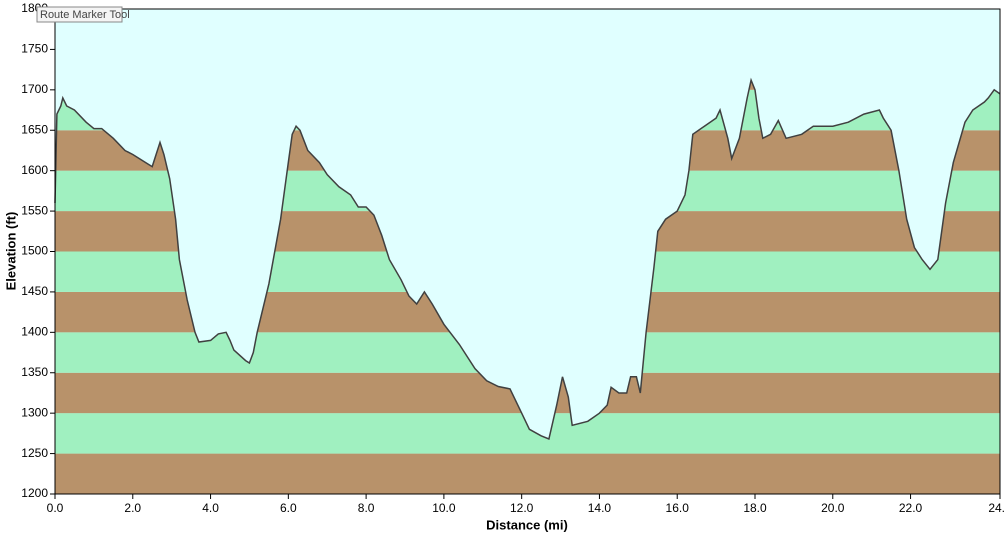 The image size is (1005, 537). I want to click on x-tick-label: 12.0, so click(522, 508).